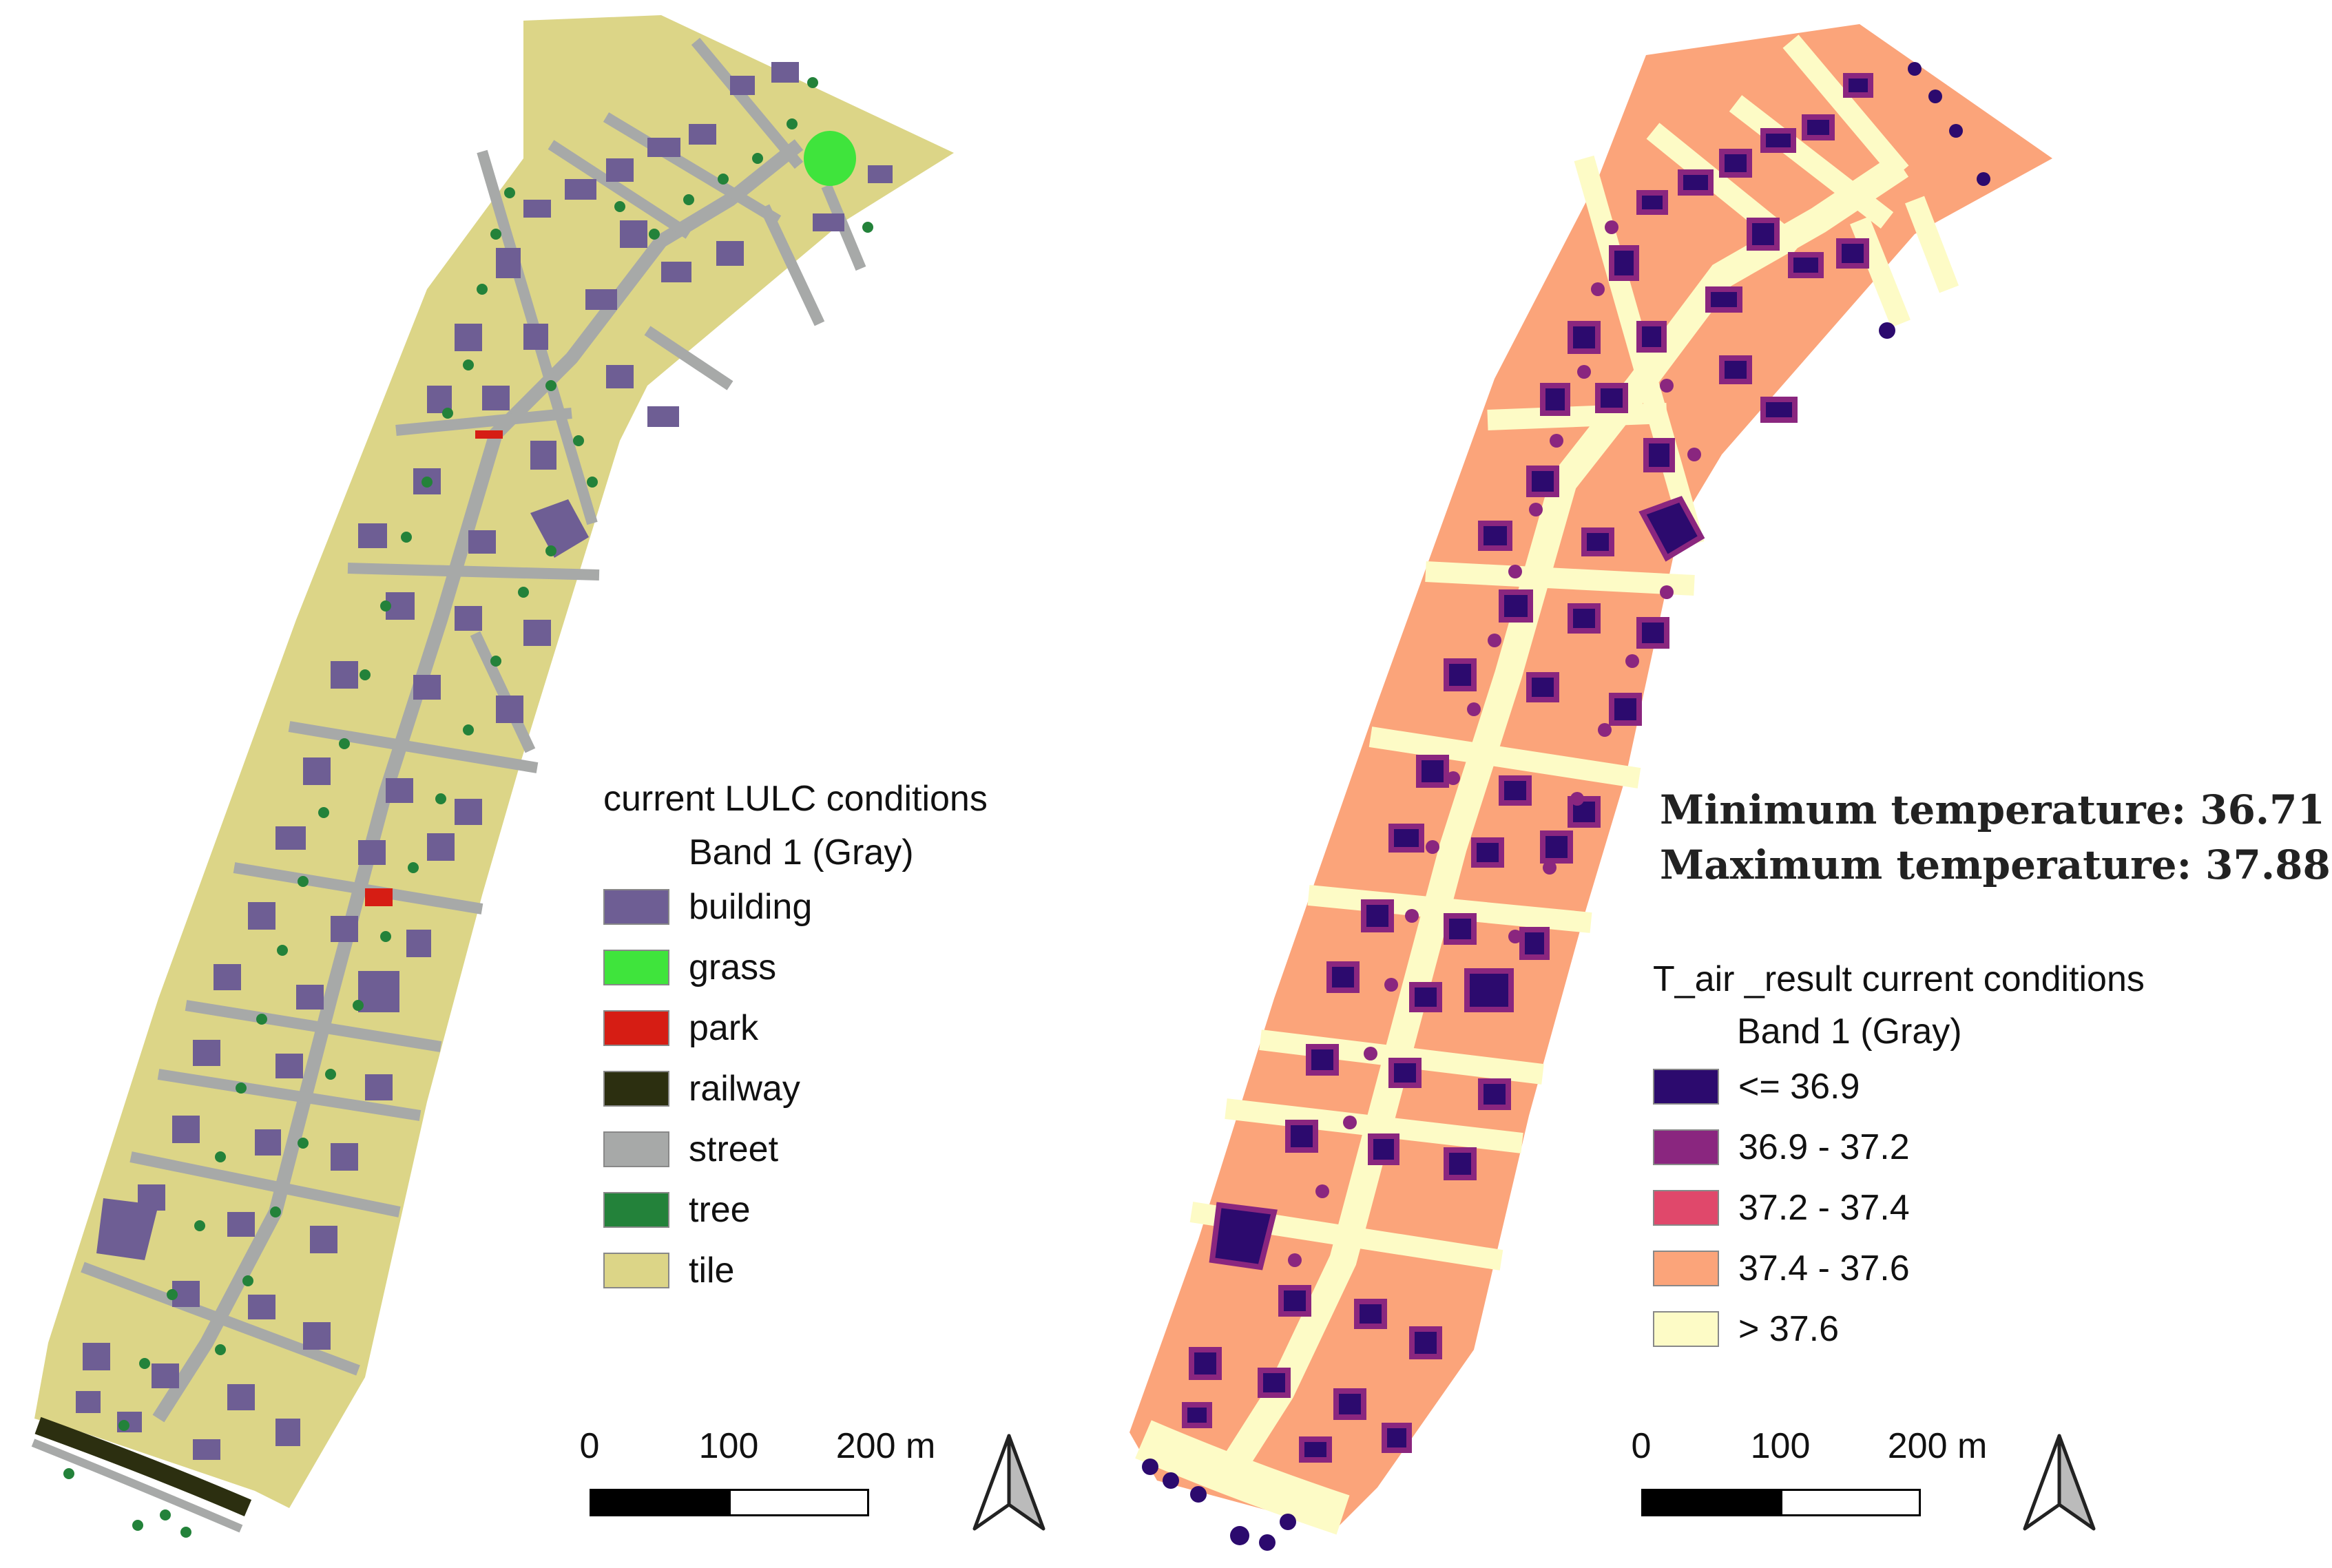  I want to click on lulc-legend-item-tile: tile, so click(669, 1270).